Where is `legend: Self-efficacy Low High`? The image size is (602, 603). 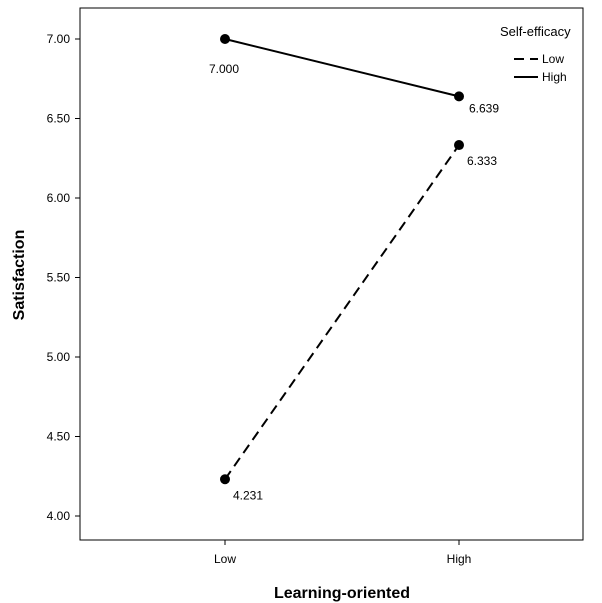
legend: Self-efficacy Low High is located at coordinates (535, 54).